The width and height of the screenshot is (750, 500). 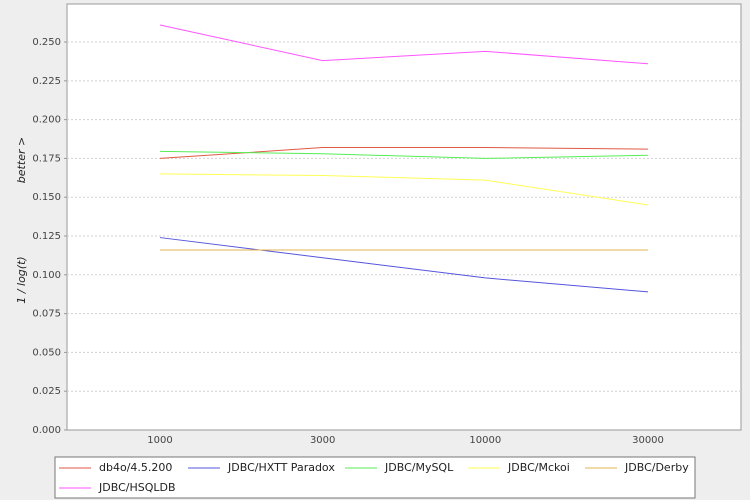 What do you see at coordinates (46, 275) in the screenshot?
I see `y-tick-label: 0.100` at bounding box center [46, 275].